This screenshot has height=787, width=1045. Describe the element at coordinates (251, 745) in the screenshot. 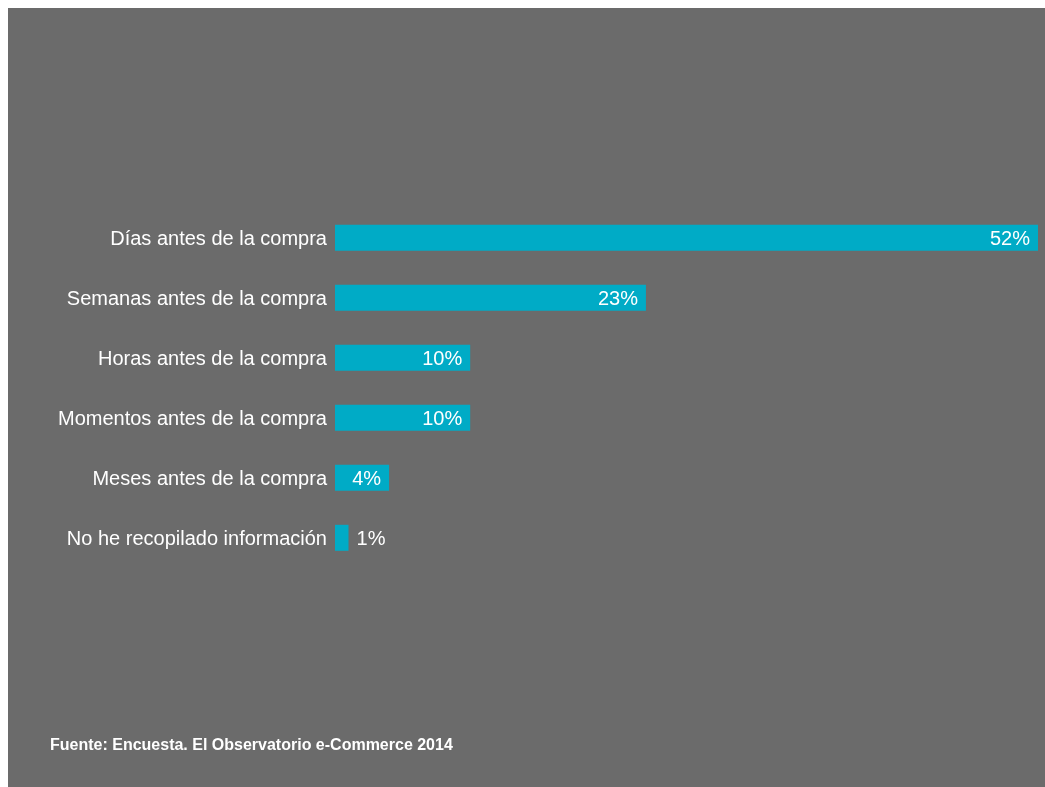

I see `source-note: Fuente: Encuesta. El Observatorio e-Commerce 2014` at that location.